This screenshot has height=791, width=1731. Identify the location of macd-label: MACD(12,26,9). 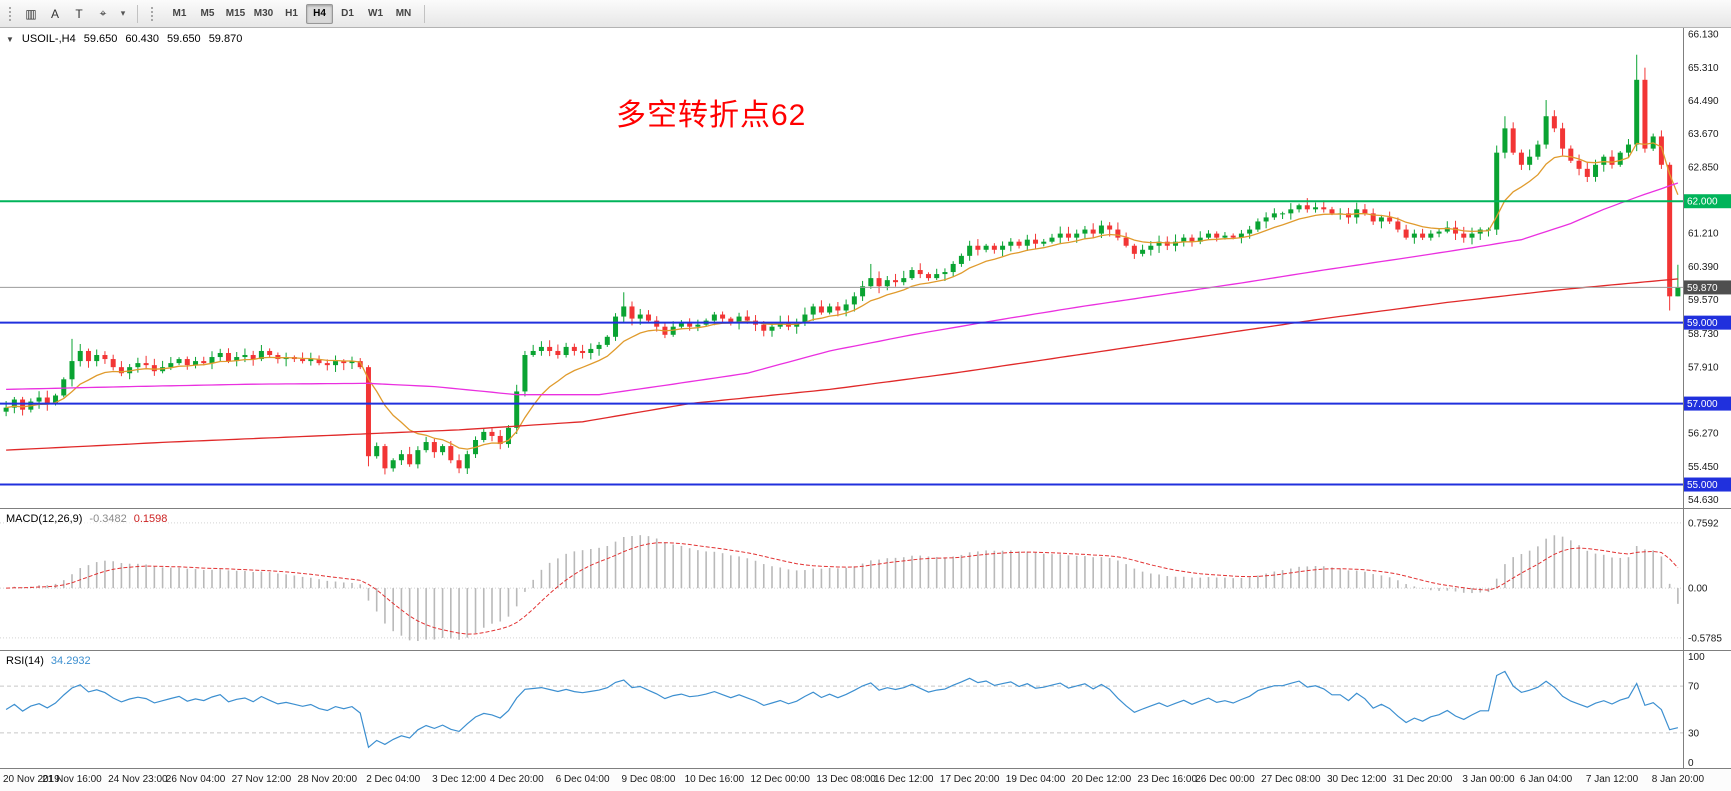
(44, 519).